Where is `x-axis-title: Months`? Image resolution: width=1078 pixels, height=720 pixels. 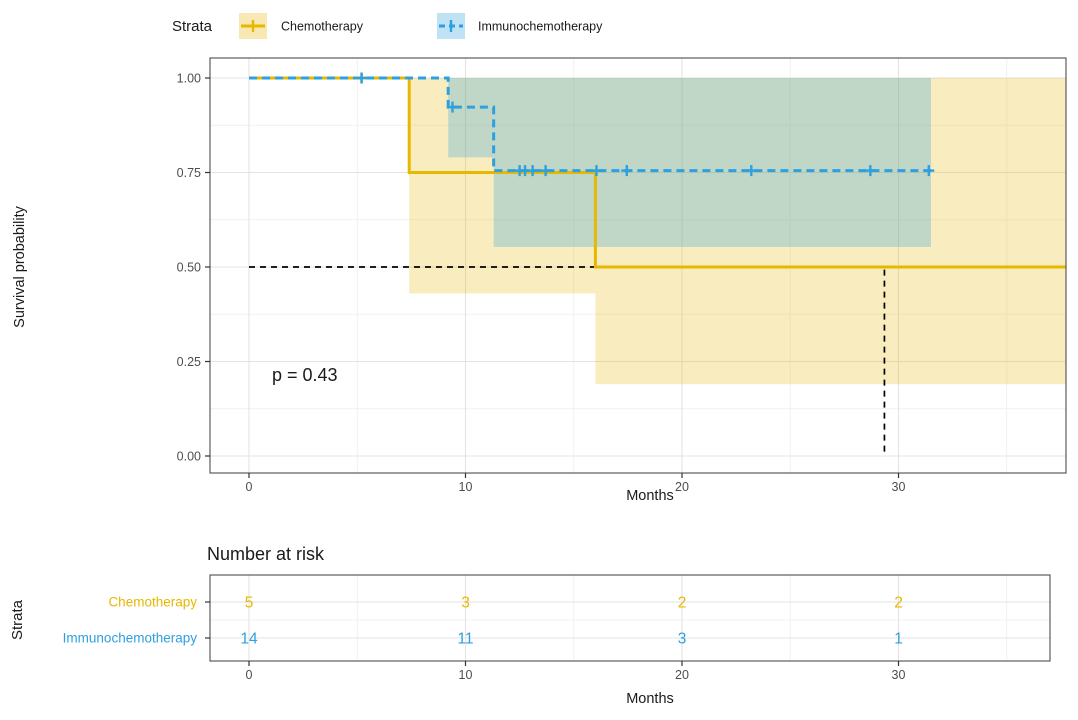 x-axis-title: Months is located at coordinates (650, 496).